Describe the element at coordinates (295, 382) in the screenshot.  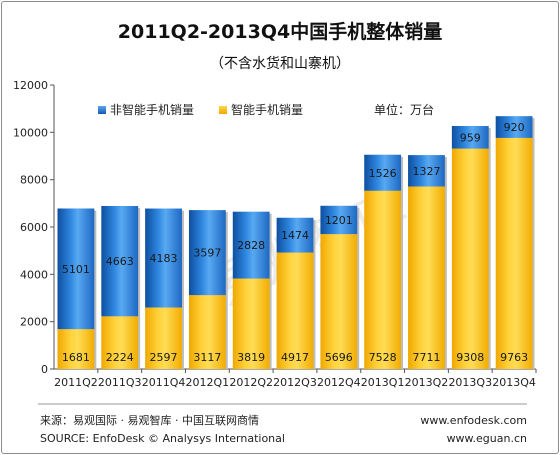
I see `x-tick-label: 2012Q3` at that location.